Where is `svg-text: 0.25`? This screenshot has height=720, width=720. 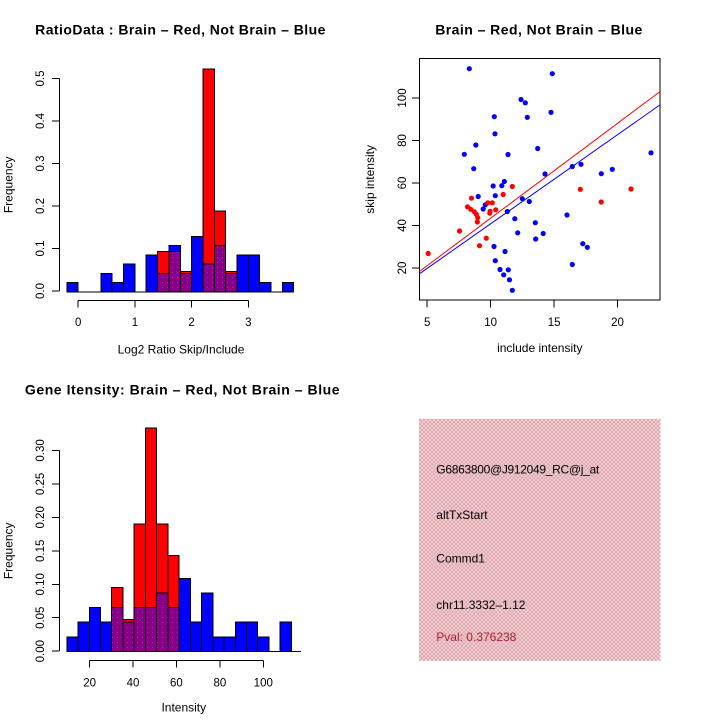 svg-text: 0.25 is located at coordinates (41, 484).